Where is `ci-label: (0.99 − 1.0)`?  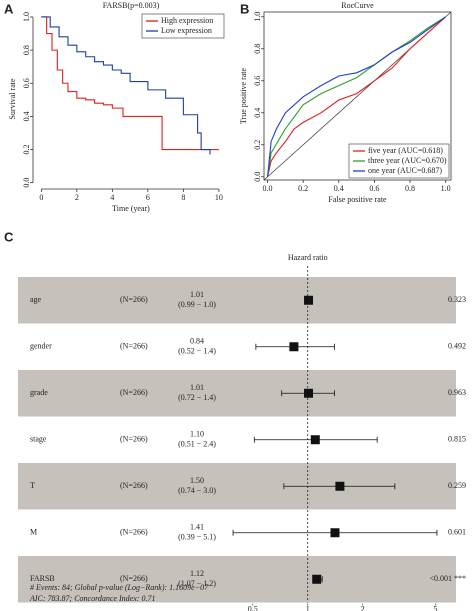 ci-label: (0.99 − 1.0) is located at coordinates (197, 304).